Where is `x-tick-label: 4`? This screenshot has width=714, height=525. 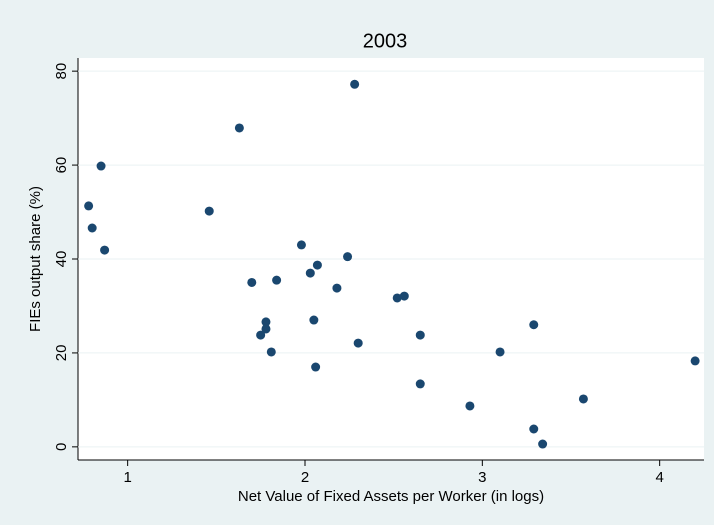 x-tick-label: 4 is located at coordinates (659, 477).